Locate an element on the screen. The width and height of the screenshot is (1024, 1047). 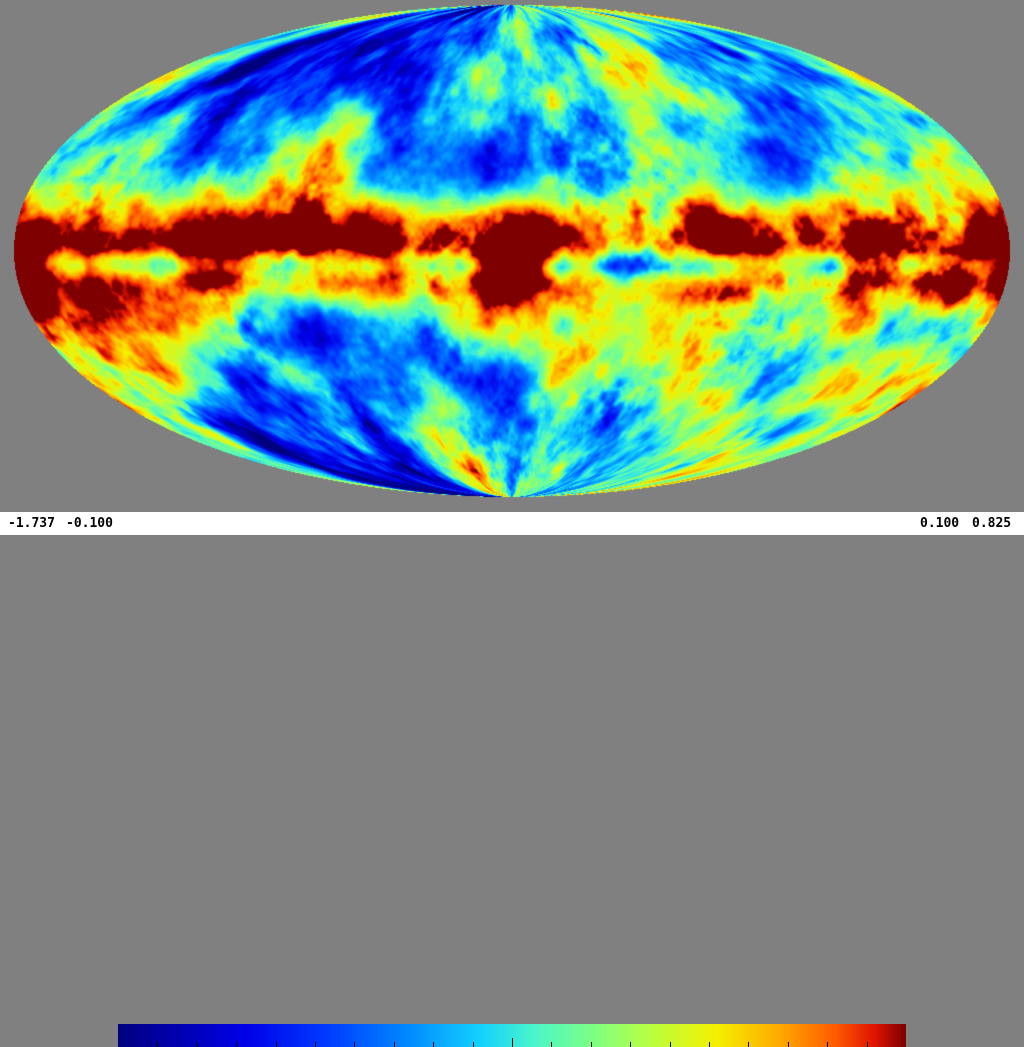
colorbar-low-label: -0.100 is located at coordinates (89, 523).